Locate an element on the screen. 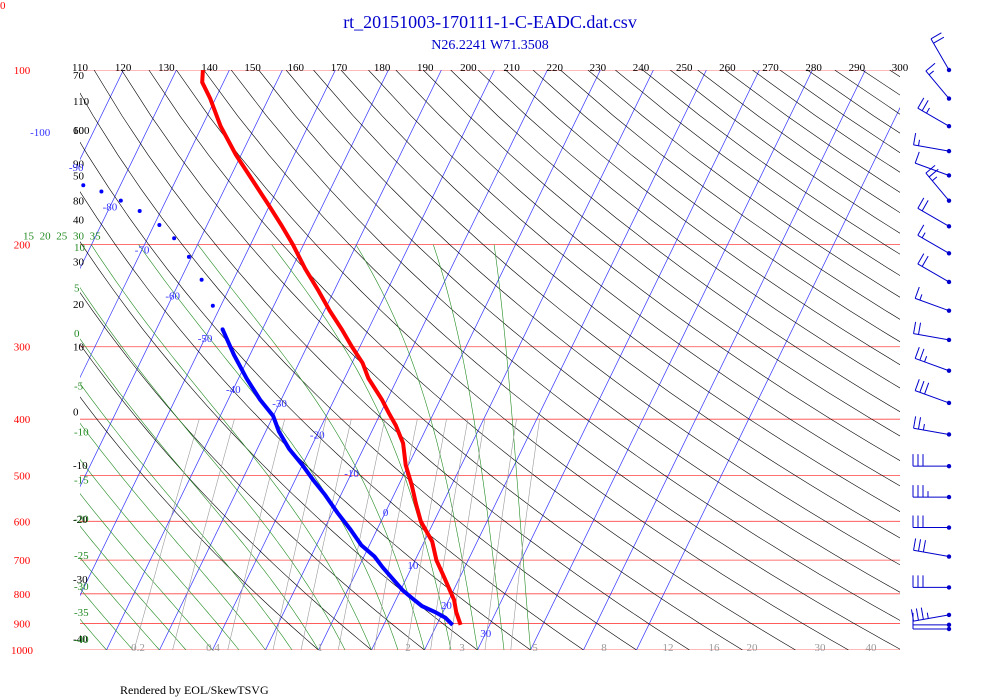 Image resolution: width=1000 pixels, height=700 pixels. isotherm-label: 20 is located at coordinates (447, 606).